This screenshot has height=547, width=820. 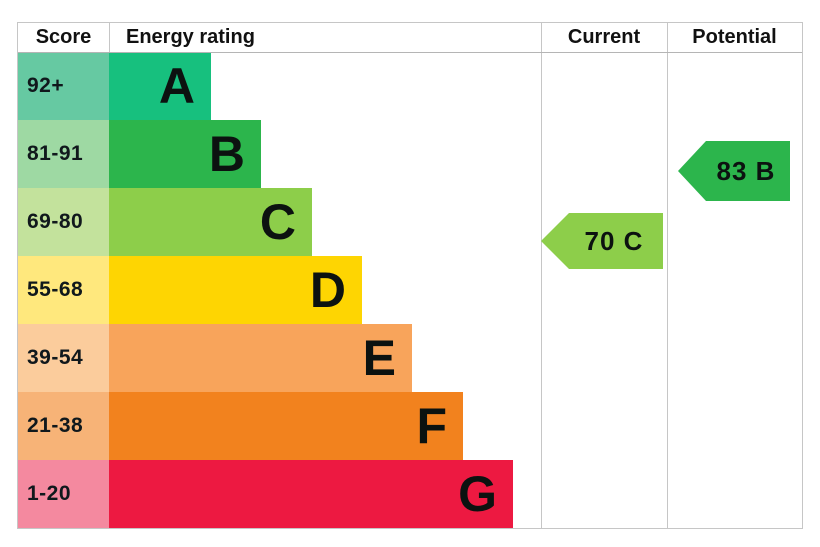 I want to click on current-rating-arrow: 70 C, so click(x=602, y=241).